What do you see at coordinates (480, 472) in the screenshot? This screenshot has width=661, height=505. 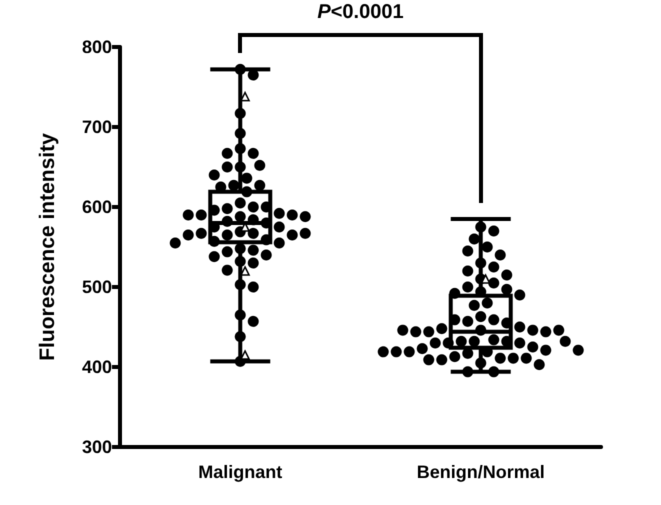 I see `x-tick-label: Benign/Normal` at bounding box center [480, 472].